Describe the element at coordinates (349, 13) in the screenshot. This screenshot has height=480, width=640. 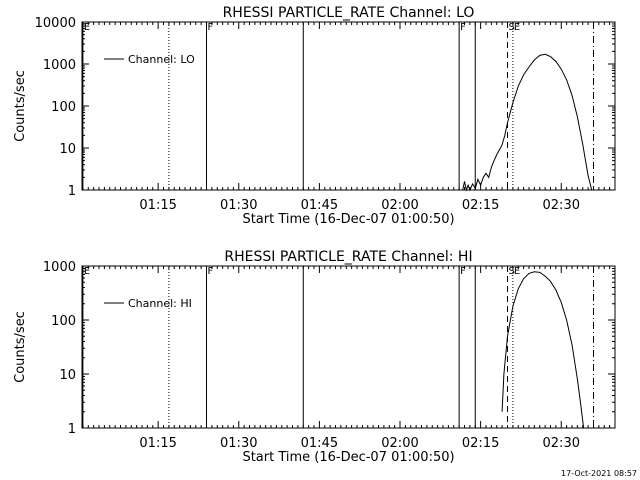
I see `chart-title: RHESSI PARTICLE_RATE Channel: LO` at that location.